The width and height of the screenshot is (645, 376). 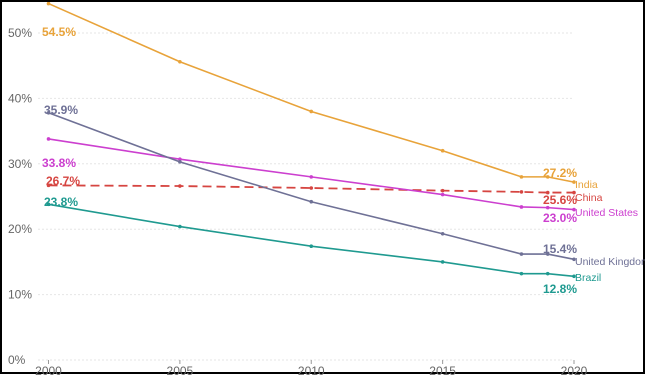 I want to click on x-tick-label: 2015, so click(x=442, y=370).